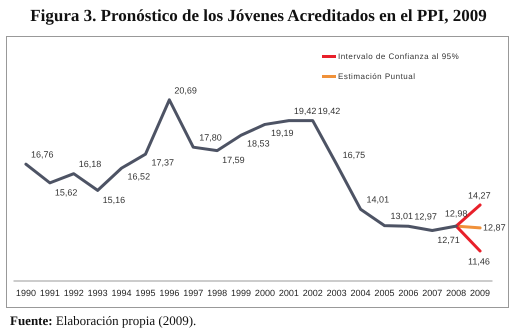 The height and width of the screenshot is (333, 517). I want to click on data-label: 19,19, so click(282, 133).